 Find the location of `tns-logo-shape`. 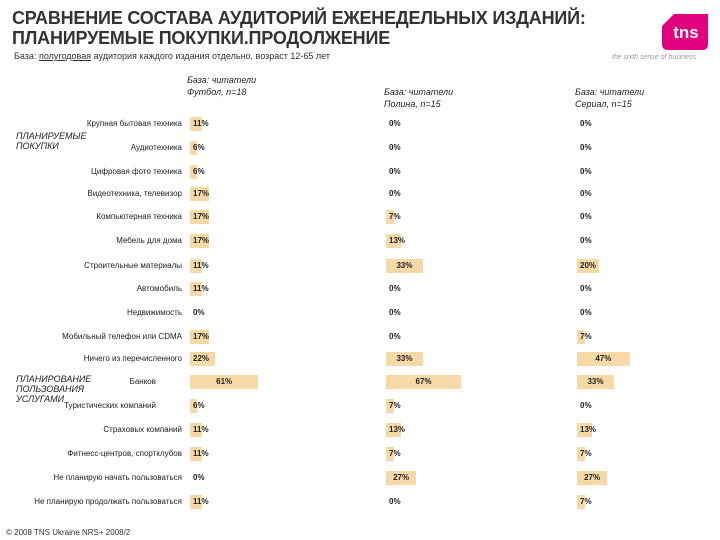

tns-logo-shape is located at coordinates (685, 32).